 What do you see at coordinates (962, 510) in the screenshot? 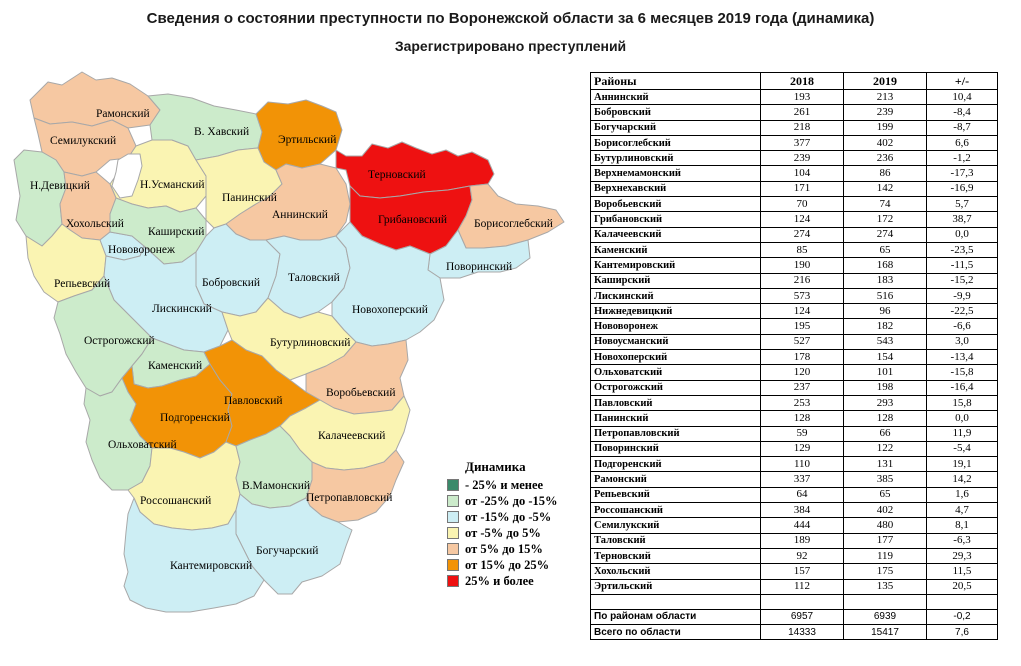
I see `change-cell: 4,7` at bounding box center [962, 510].